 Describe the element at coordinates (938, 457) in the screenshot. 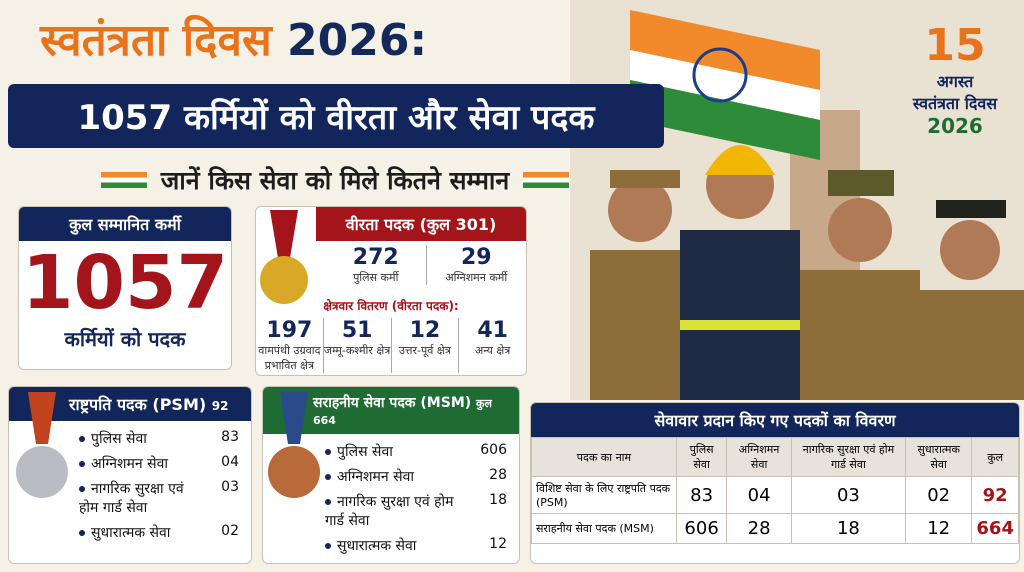

I see `column-header: सुधारात्मक सेवा` at that location.